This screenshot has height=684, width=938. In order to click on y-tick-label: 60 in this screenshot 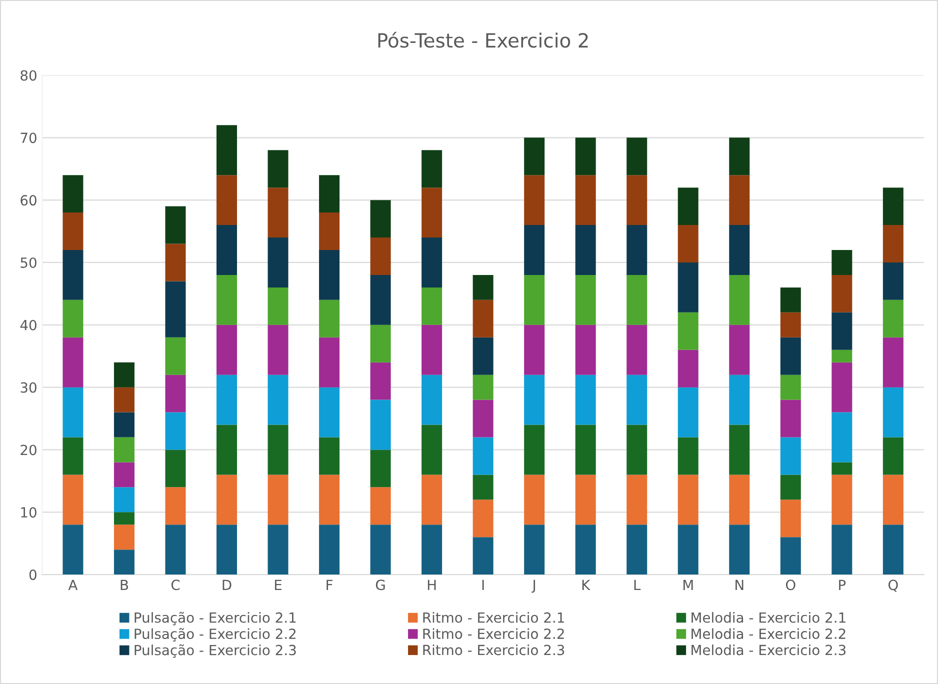, I will do `click(28, 200)`.